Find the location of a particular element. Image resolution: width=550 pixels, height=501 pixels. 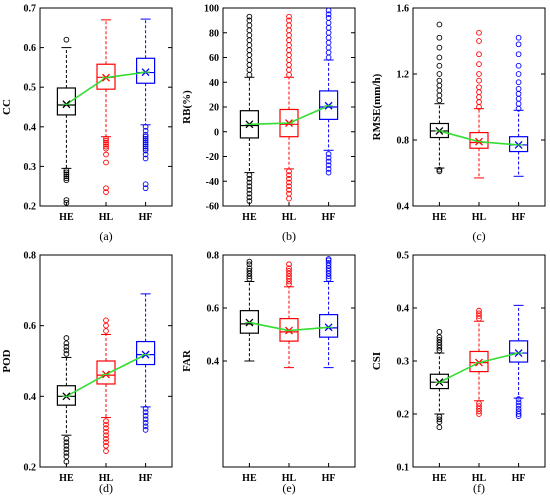

panel-caption: (a) is located at coordinates (105, 236).